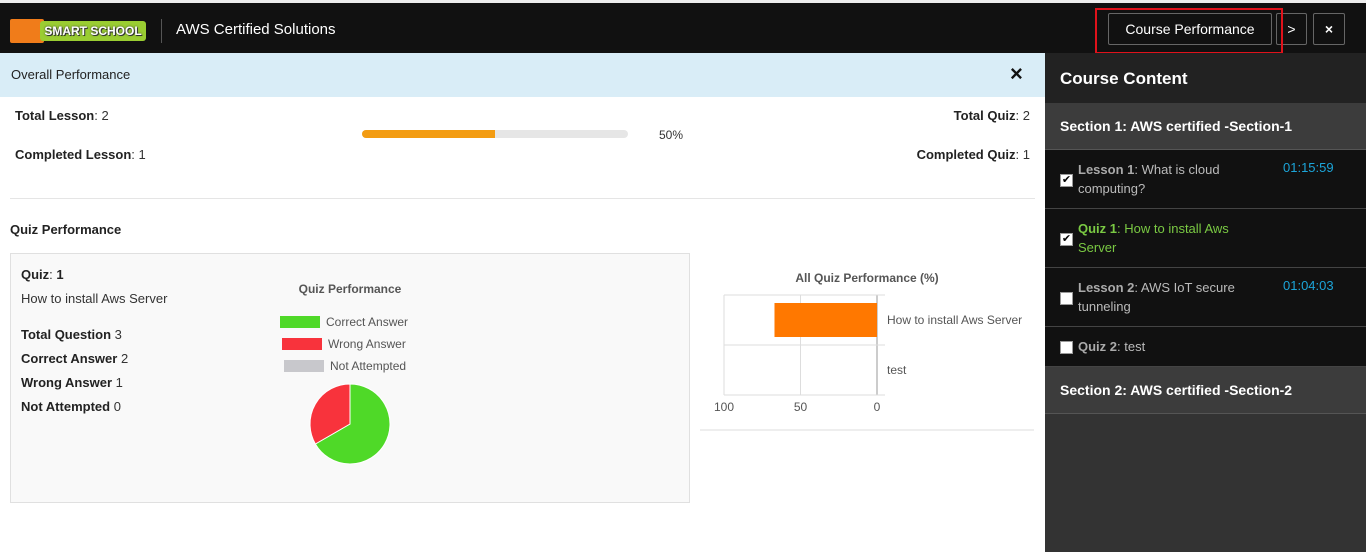 The width and height of the screenshot is (1366, 552). Describe the element at coordinates (683, 1) in the screenshot. I see `top-strip` at that location.